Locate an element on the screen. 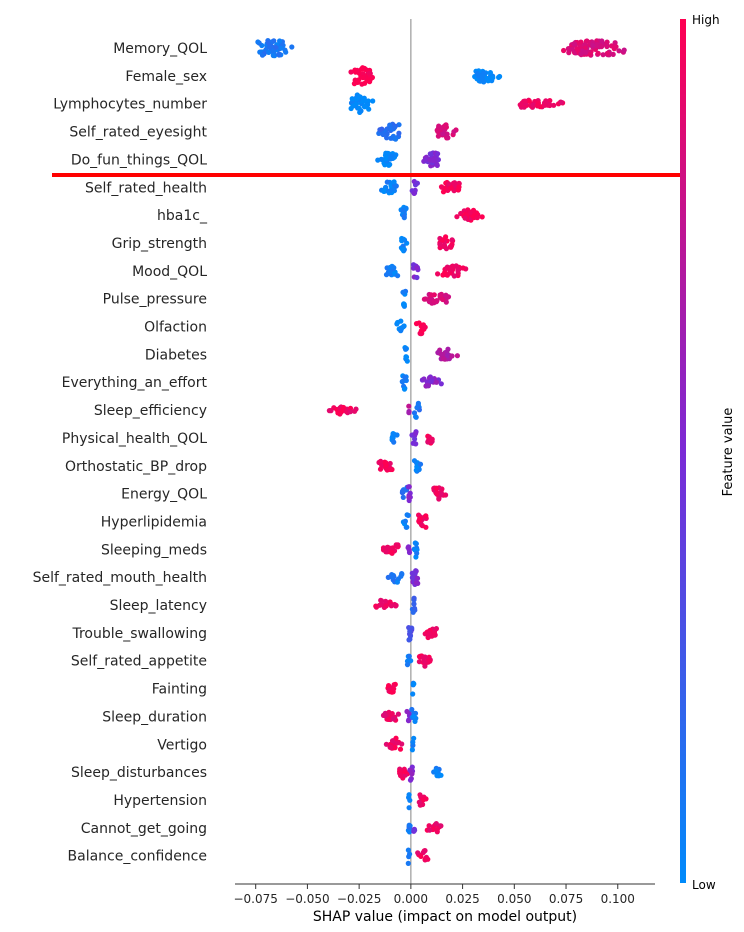 This screenshot has width=744, height=932. x-tick-label: 0.050 is located at coordinates (514, 899).